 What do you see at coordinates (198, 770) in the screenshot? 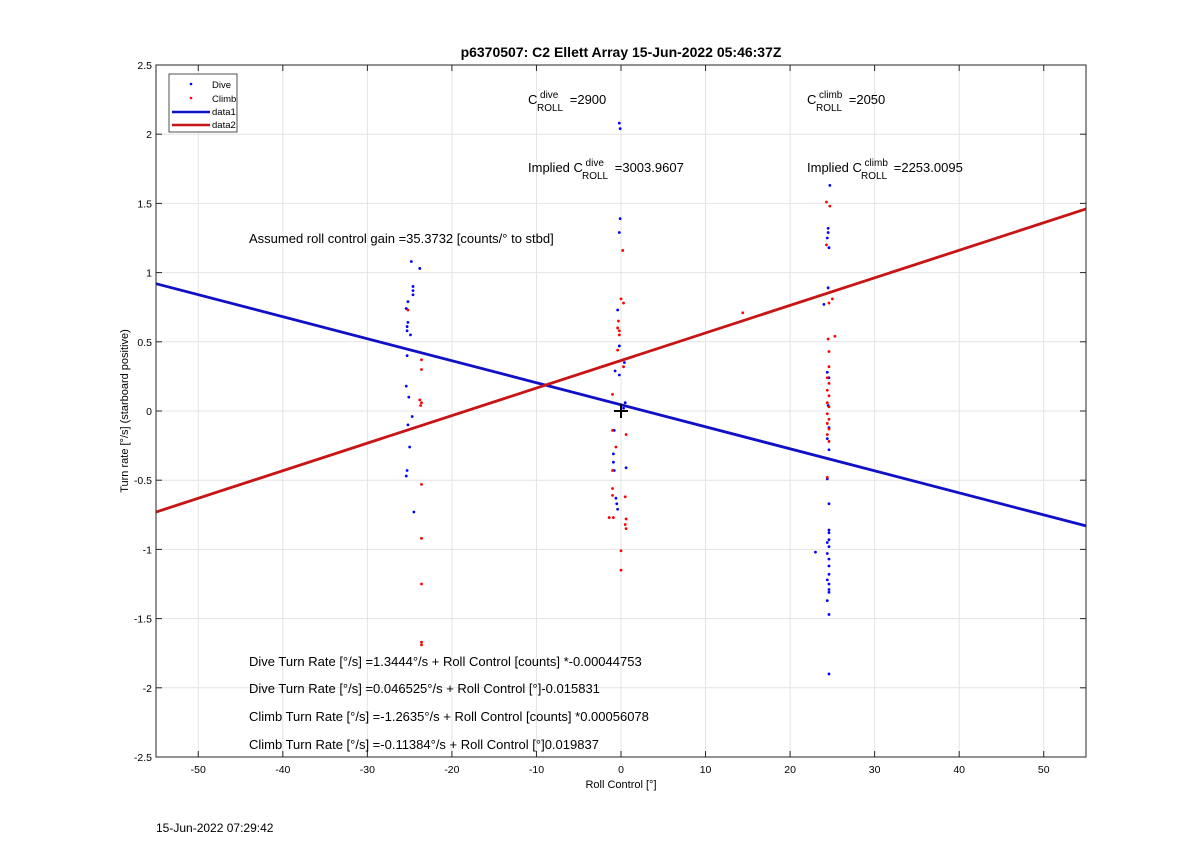
I see `x-tick-label: -50` at bounding box center [198, 770].